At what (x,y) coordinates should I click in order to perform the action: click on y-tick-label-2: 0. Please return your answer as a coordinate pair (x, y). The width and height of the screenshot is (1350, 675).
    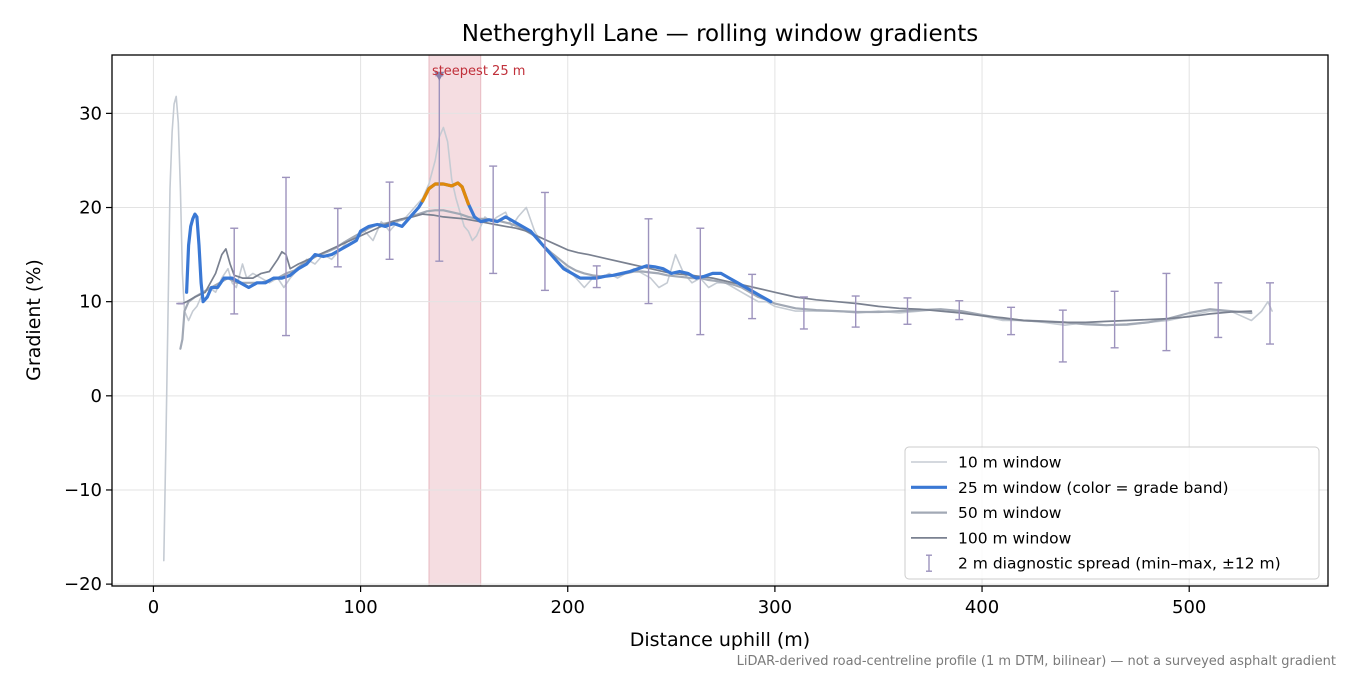
    Looking at the image, I should click on (96, 396).